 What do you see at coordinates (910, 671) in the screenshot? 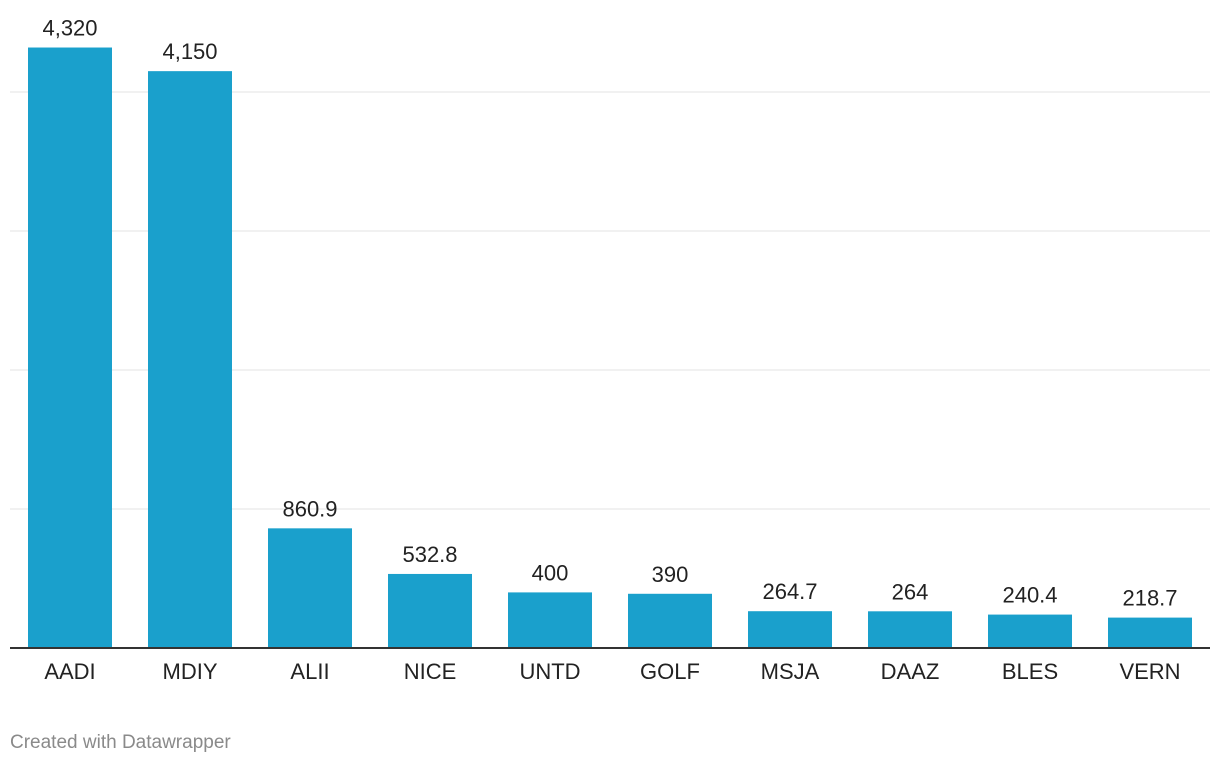
I see `x-tick-label-daaz: DAAZ` at bounding box center [910, 671].